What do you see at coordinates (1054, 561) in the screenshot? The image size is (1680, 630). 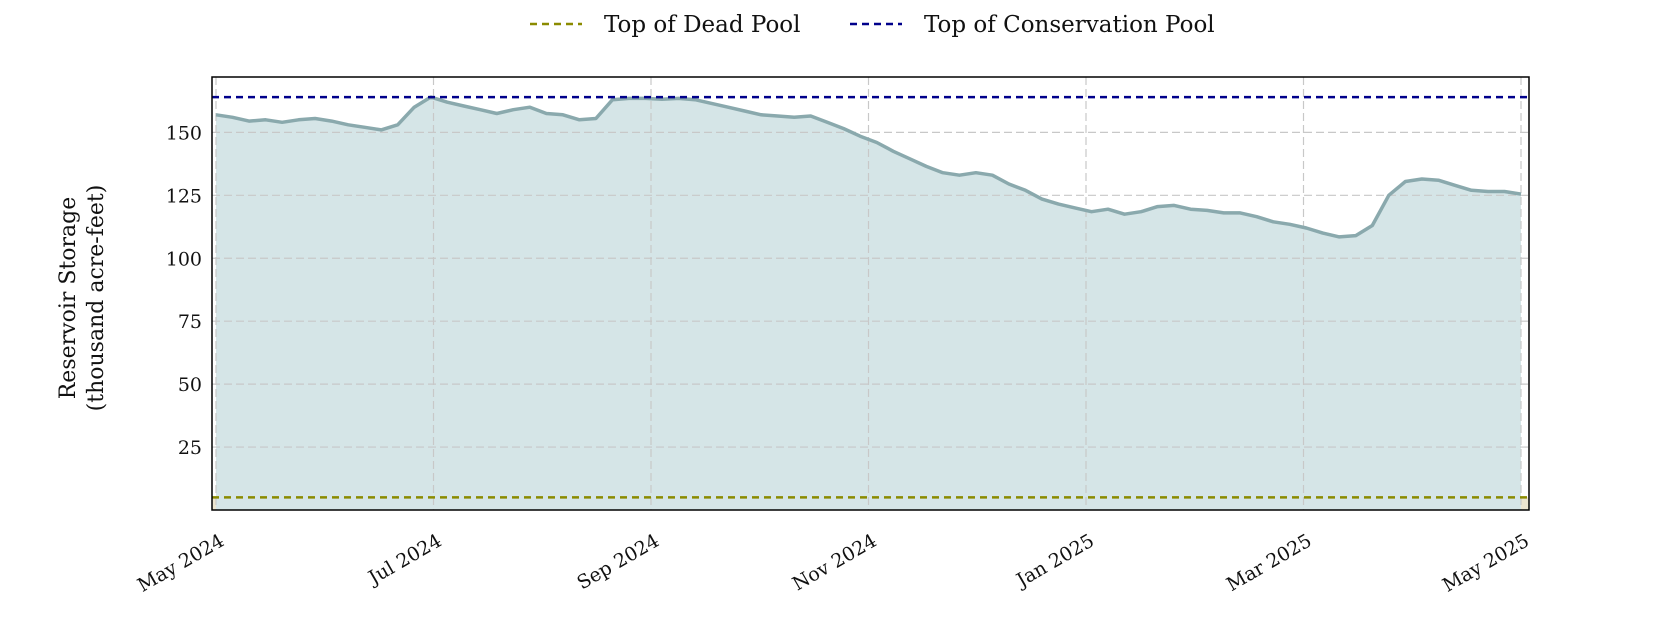 I see `x-tick-label: Jan 2025` at bounding box center [1054, 561].